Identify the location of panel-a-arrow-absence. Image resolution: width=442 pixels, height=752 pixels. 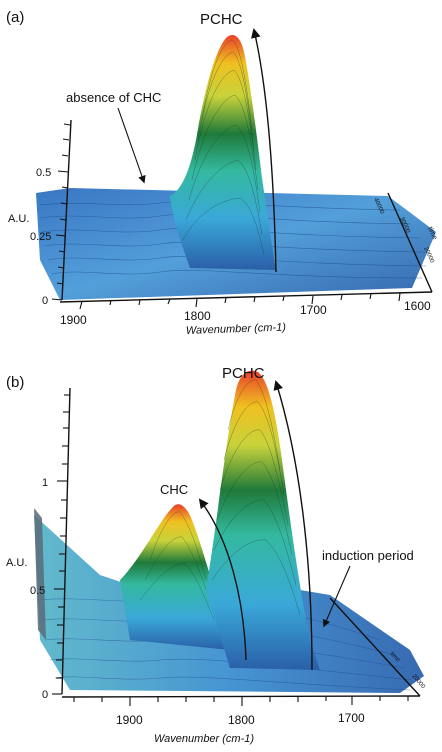
(131, 145).